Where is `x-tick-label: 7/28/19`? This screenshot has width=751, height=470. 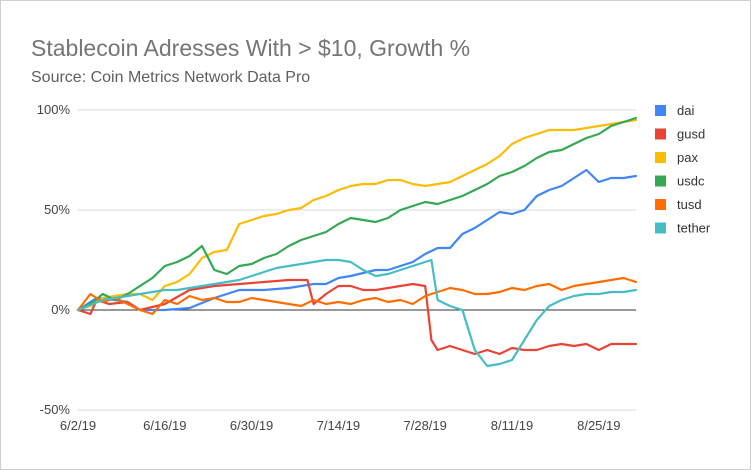
x-tick-label: 7/28/19 is located at coordinates (425, 425).